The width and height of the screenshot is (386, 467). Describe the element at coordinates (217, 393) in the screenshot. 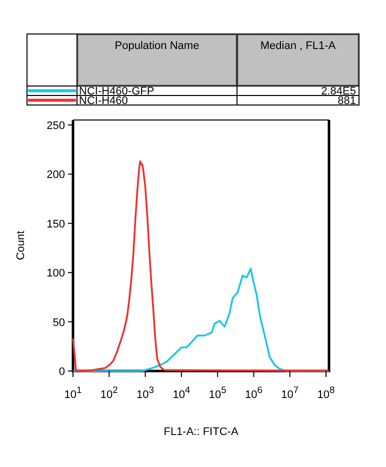

I see `x-tick-label: 10$^{5}$` at that location.